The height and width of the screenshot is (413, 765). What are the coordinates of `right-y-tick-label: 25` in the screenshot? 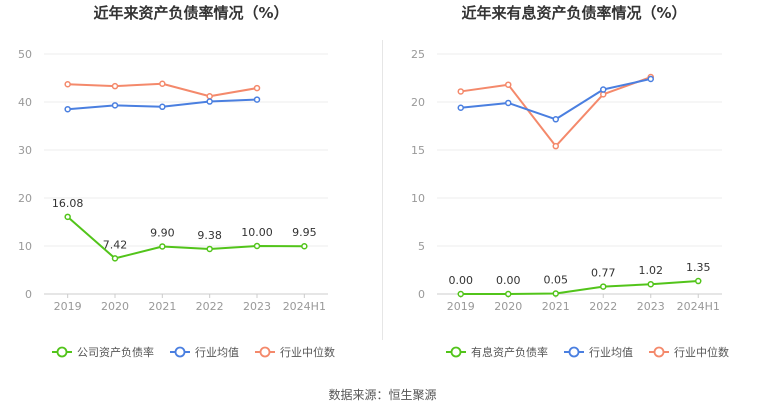 It's located at (418, 54).